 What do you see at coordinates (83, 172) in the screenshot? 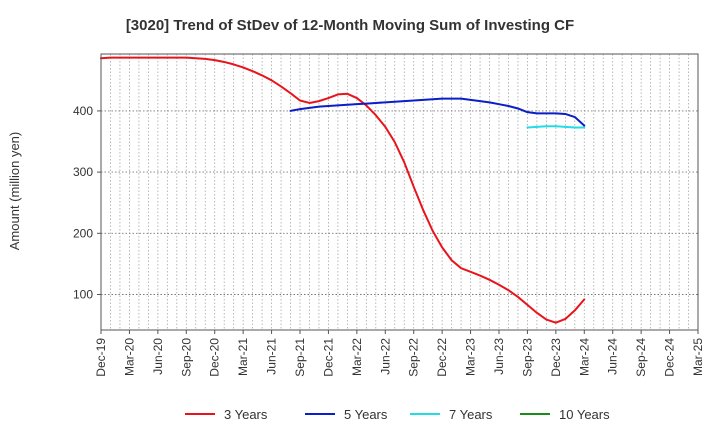
I see `y-tick-label: 300` at bounding box center [83, 172].